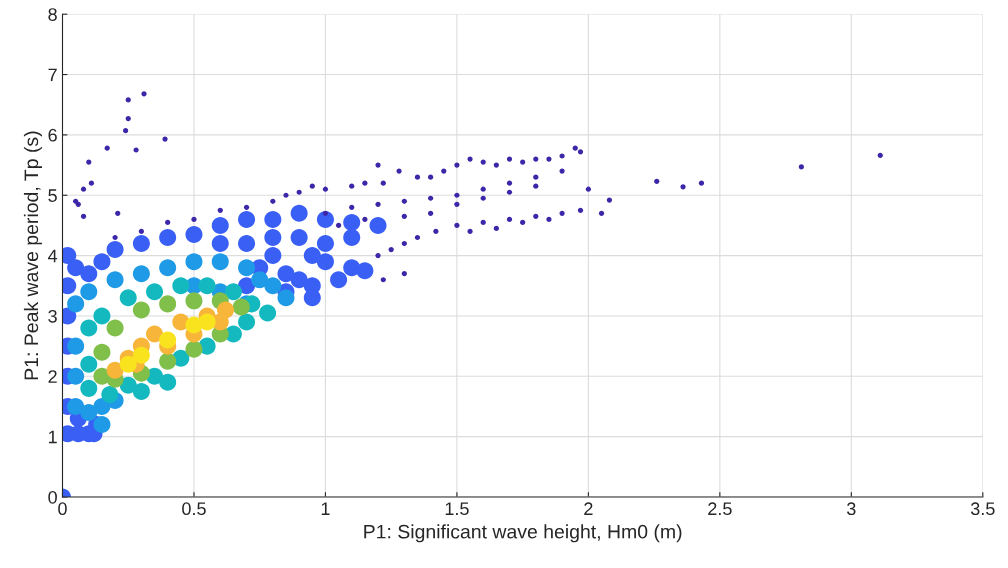 This screenshot has height=568, width=1008. What do you see at coordinates (52, 135) in the screenshot?
I see `y-tick-label: 6` at bounding box center [52, 135].